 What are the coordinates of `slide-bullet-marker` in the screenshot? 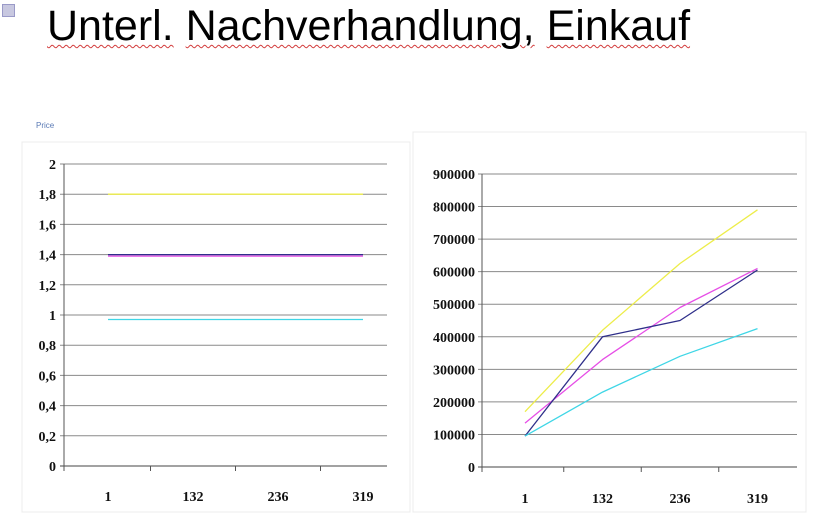 It's located at (8, 10).